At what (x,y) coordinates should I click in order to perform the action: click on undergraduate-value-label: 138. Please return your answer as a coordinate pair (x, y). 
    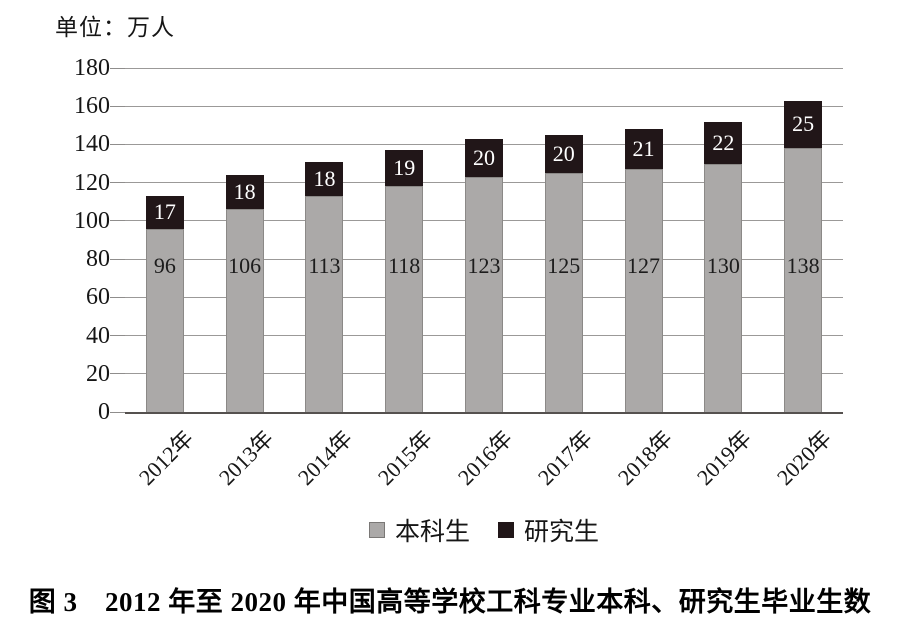
    Looking at the image, I should click on (803, 265).